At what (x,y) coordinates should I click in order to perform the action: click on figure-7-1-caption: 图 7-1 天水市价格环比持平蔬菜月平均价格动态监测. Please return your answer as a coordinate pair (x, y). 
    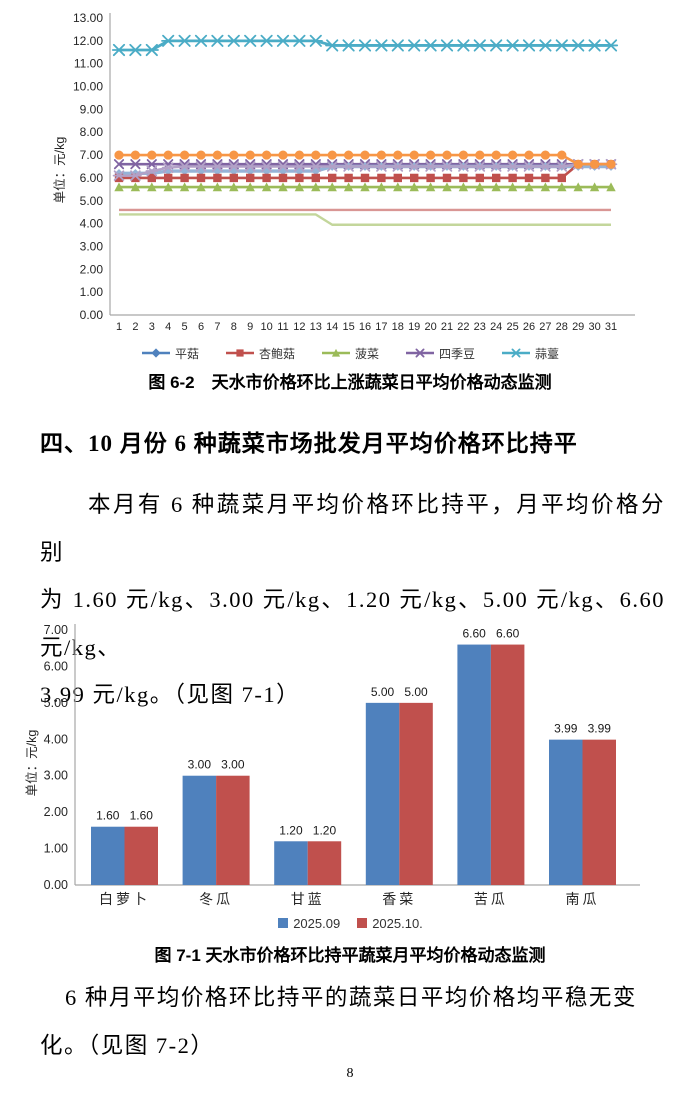
    Looking at the image, I should click on (350, 955).